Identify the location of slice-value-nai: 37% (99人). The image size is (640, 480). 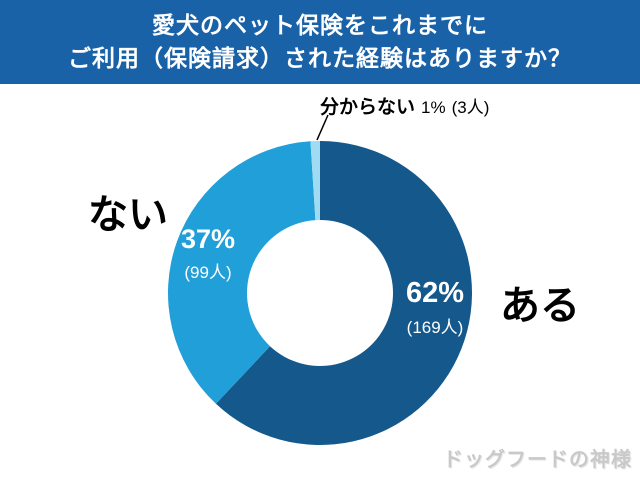
(208, 253).